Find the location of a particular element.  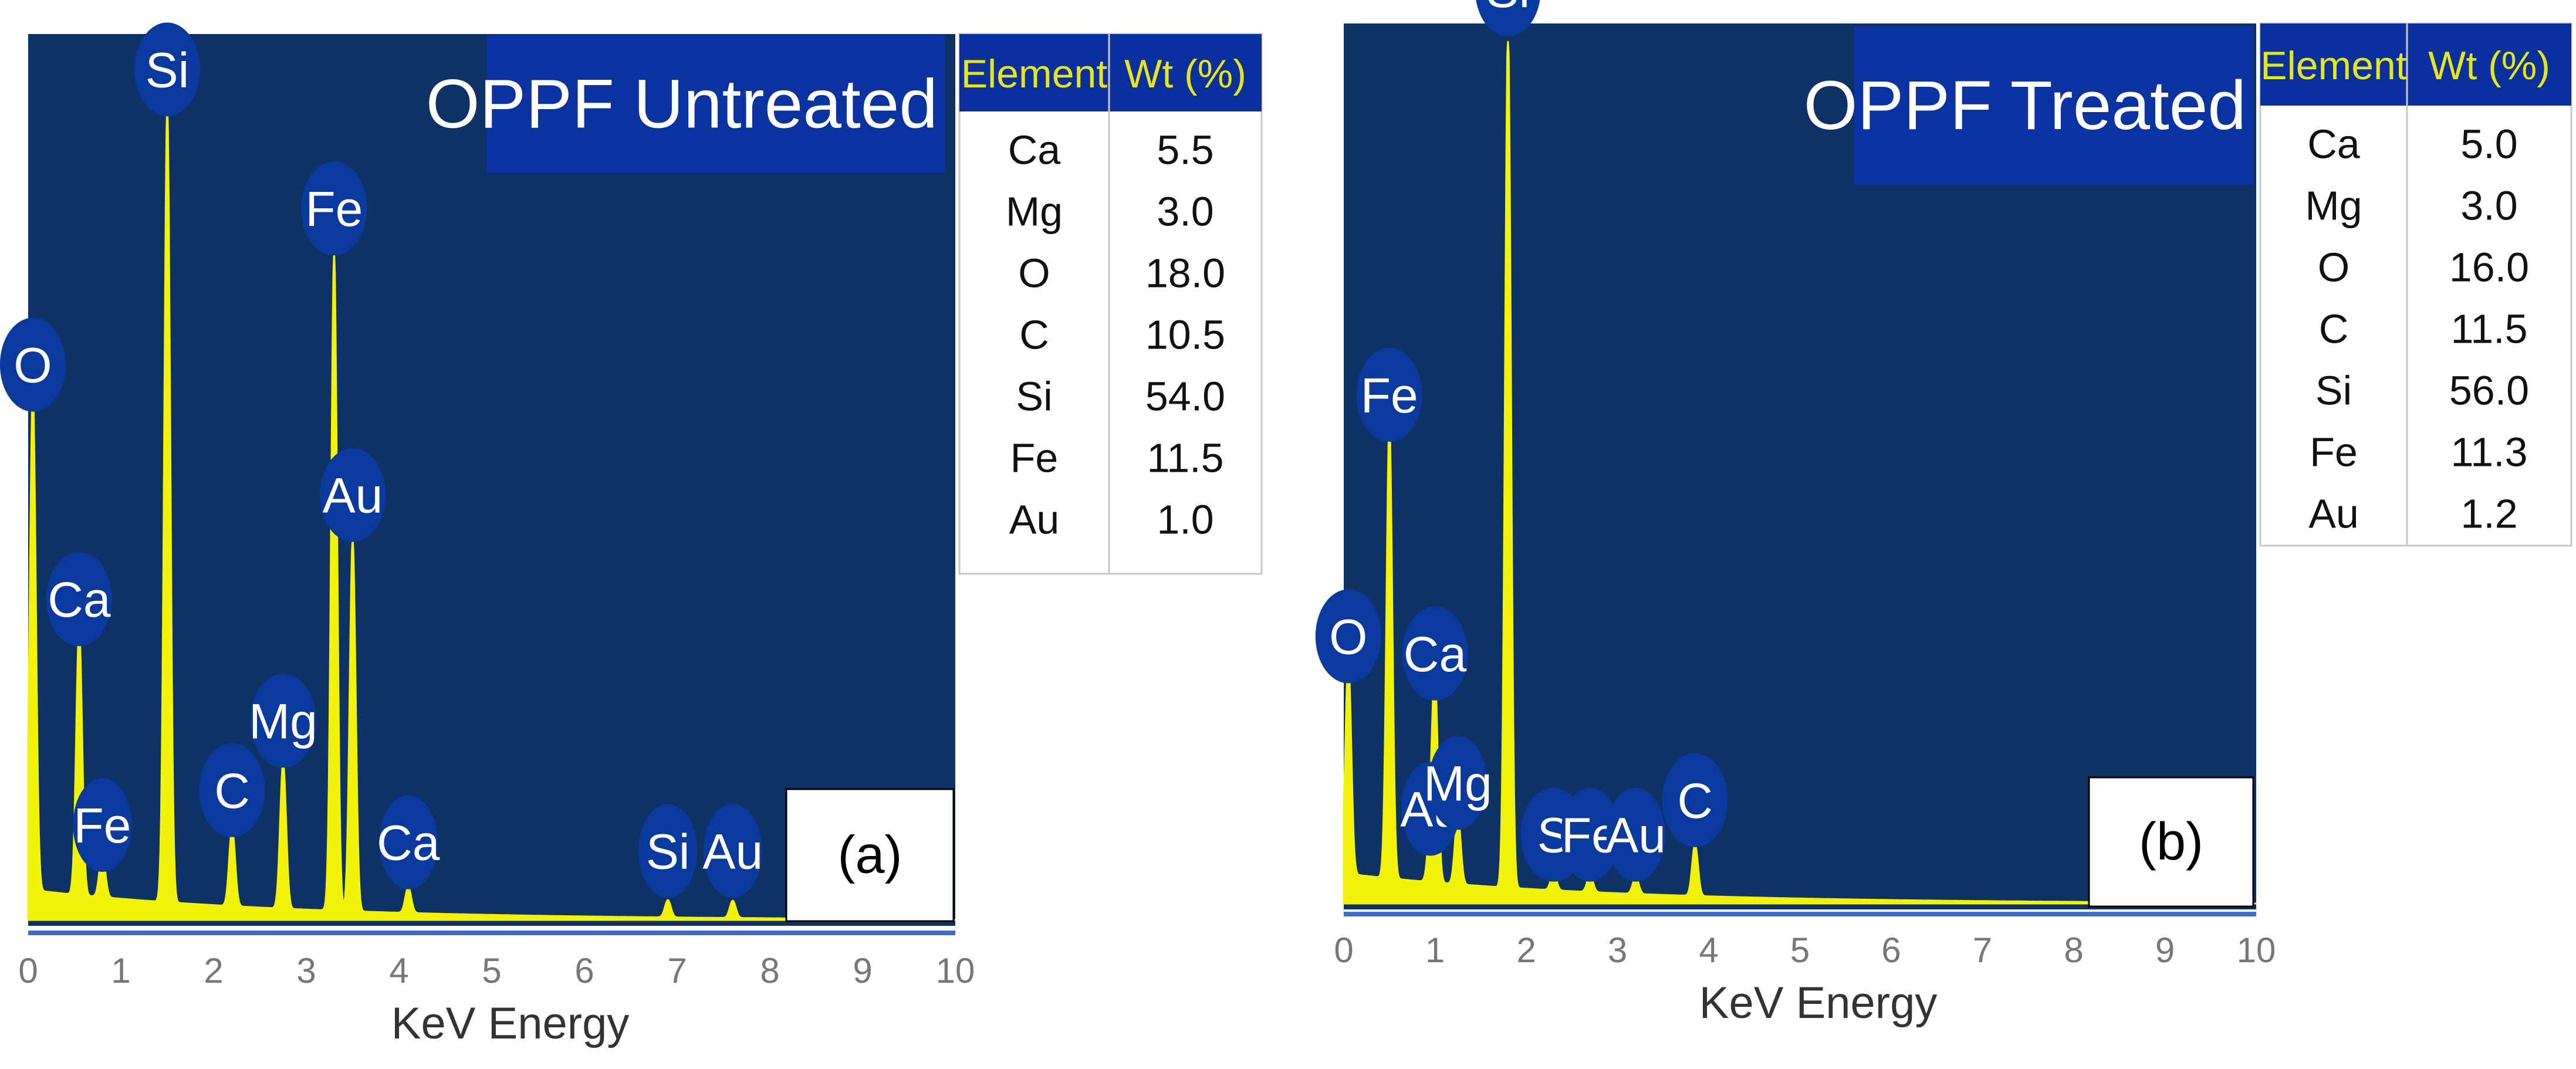

peak-label-mg-4: Mg is located at coordinates (1458, 783).